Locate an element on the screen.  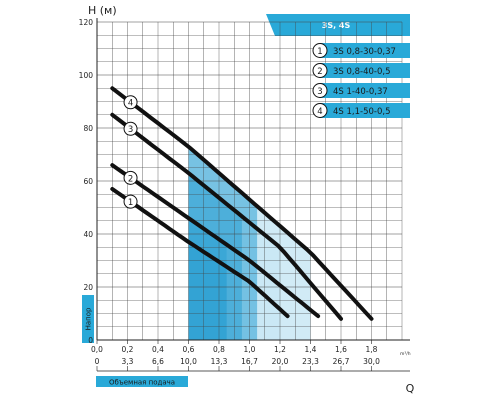
y-caption-pill is located at coordinates (88, 319).